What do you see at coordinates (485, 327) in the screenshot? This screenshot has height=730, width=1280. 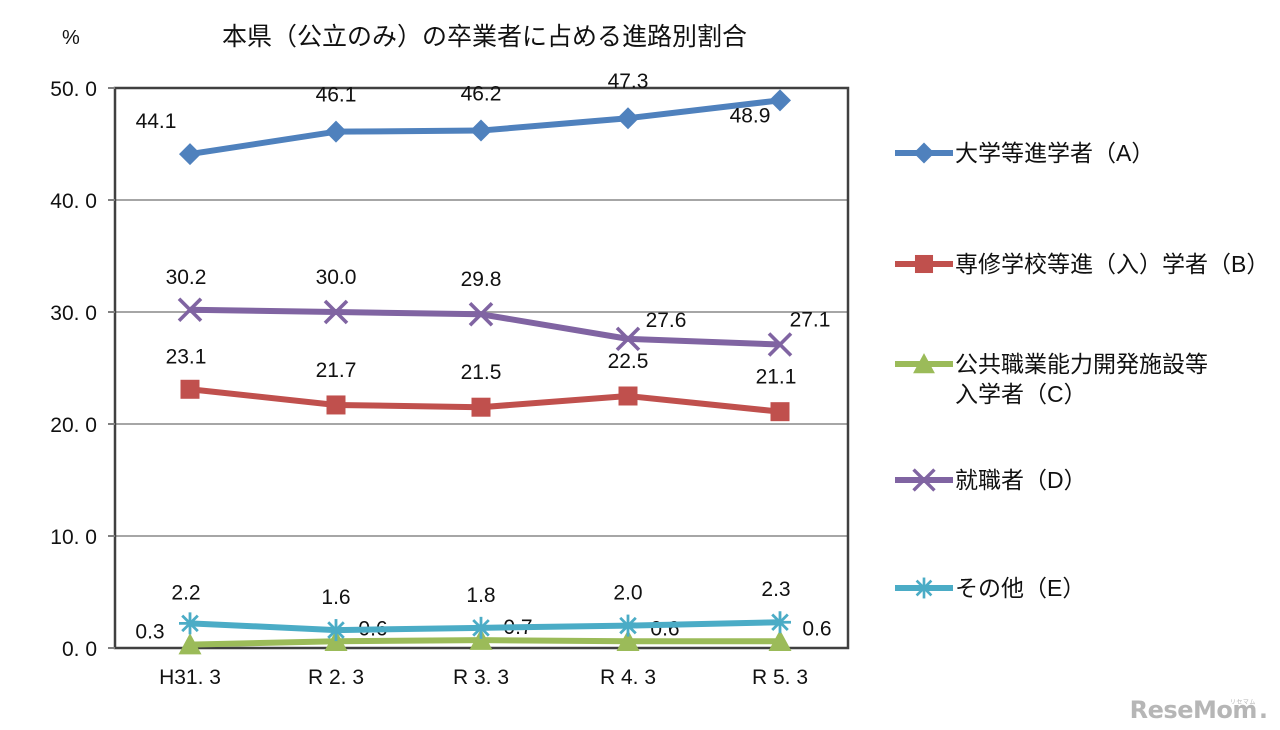 I see `series-D` at bounding box center [485, 327].